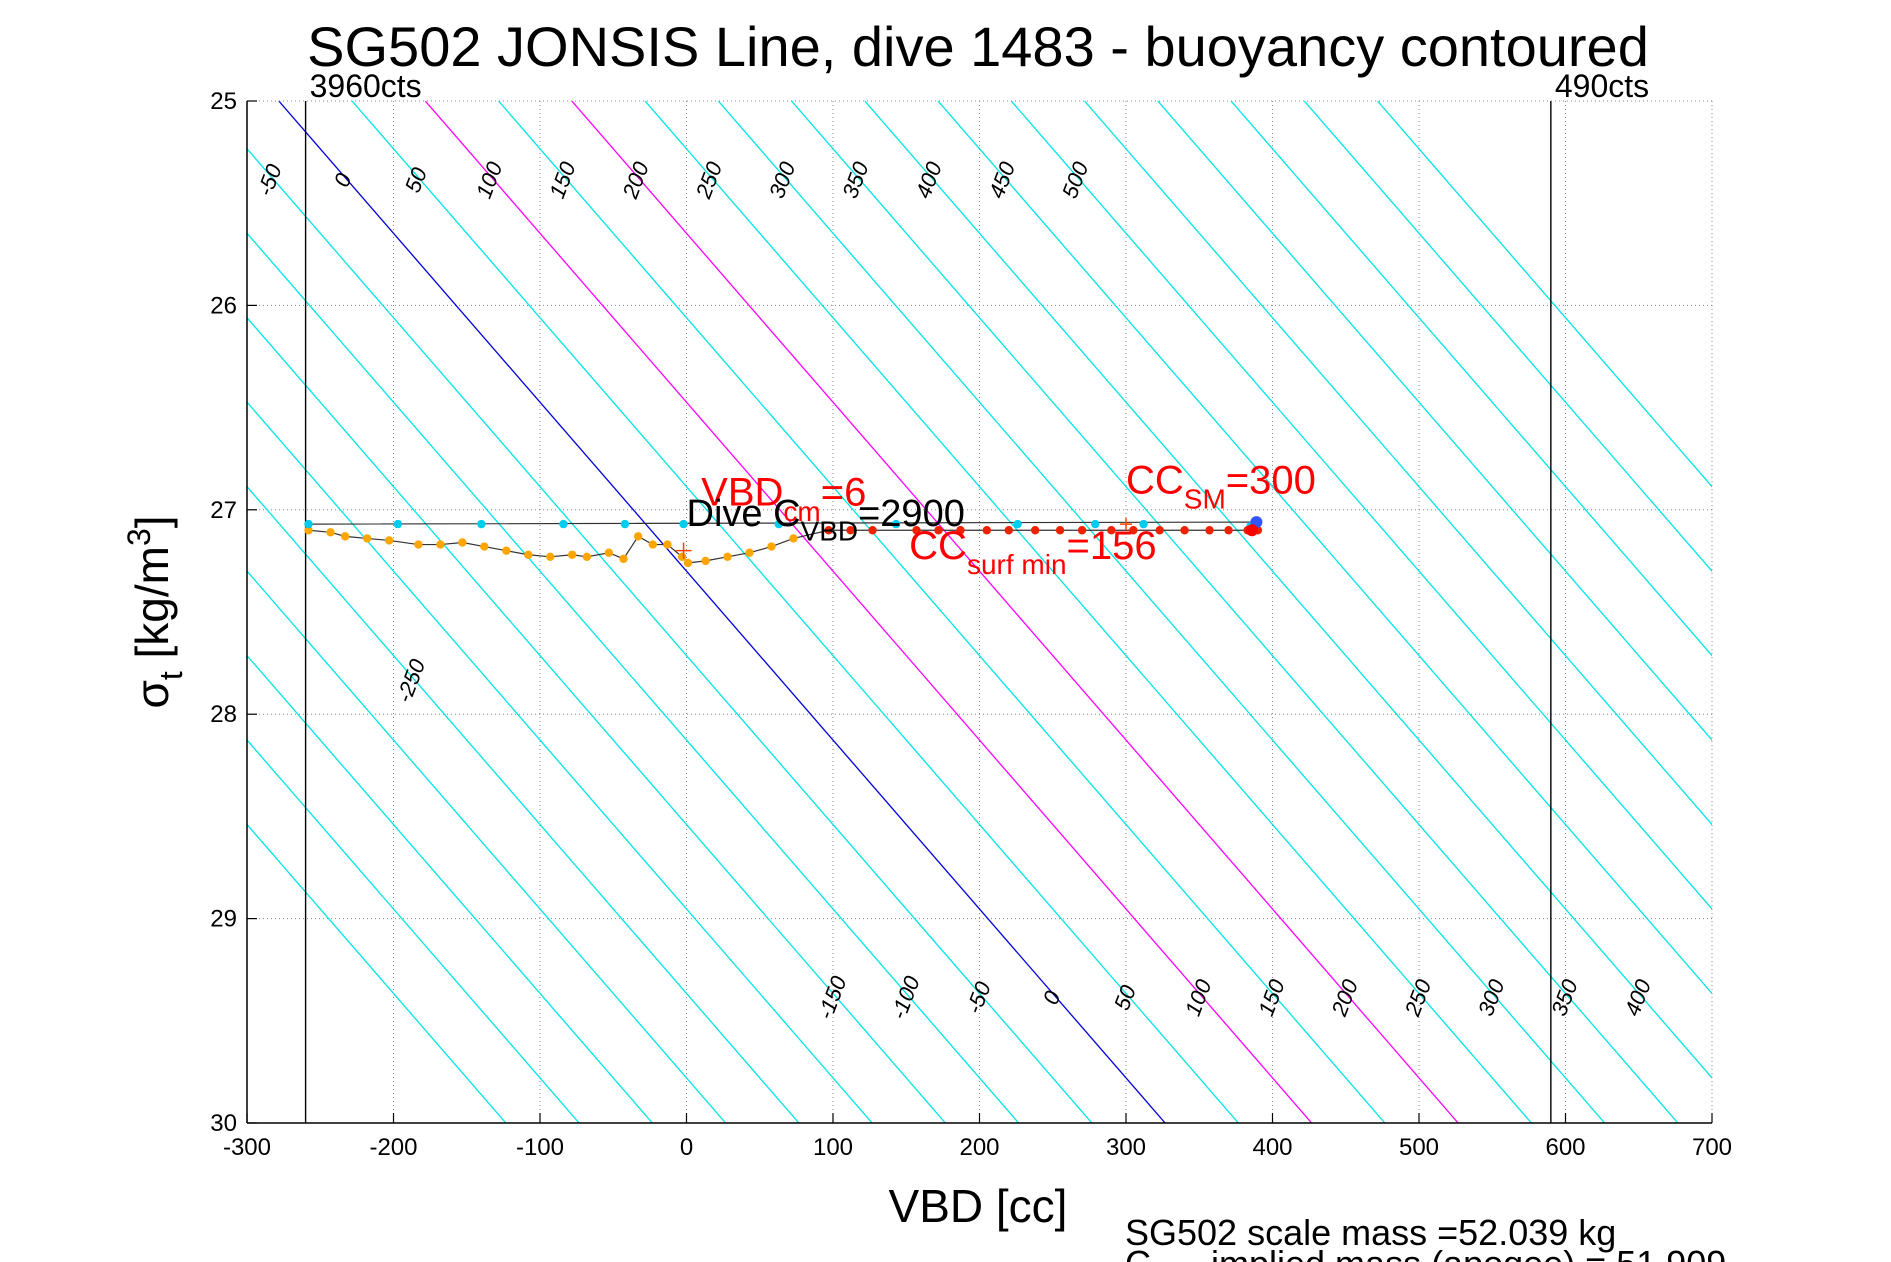 The image size is (1891, 1262). Describe the element at coordinates (223, 919) in the screenshot. I see `y-tick-label: 29` at that location.